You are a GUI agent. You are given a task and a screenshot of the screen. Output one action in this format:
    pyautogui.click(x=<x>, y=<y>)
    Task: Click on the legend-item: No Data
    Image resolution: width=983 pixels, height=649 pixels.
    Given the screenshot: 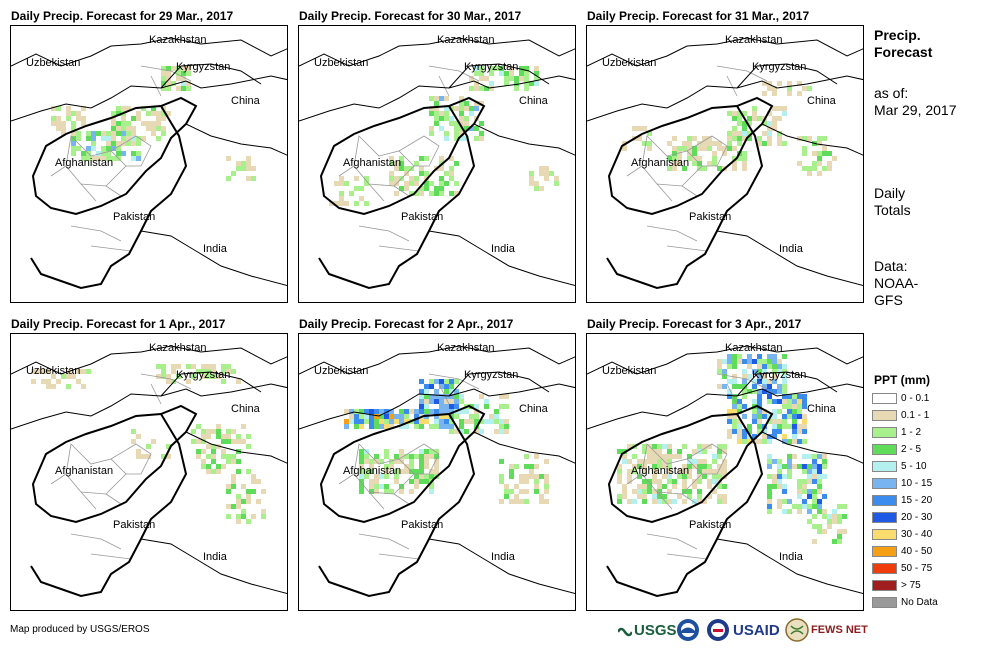 What is the action you would take?
    pyautogui.click(x=905, y=602)
    